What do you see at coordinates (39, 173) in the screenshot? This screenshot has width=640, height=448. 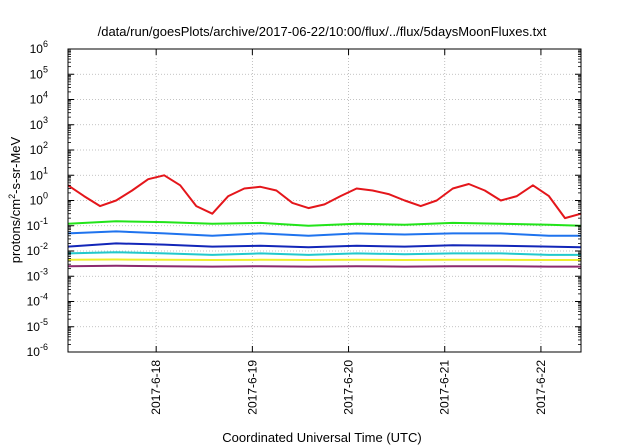 I see `y-tick-label: 10¹` at bounding box center [39, 173].